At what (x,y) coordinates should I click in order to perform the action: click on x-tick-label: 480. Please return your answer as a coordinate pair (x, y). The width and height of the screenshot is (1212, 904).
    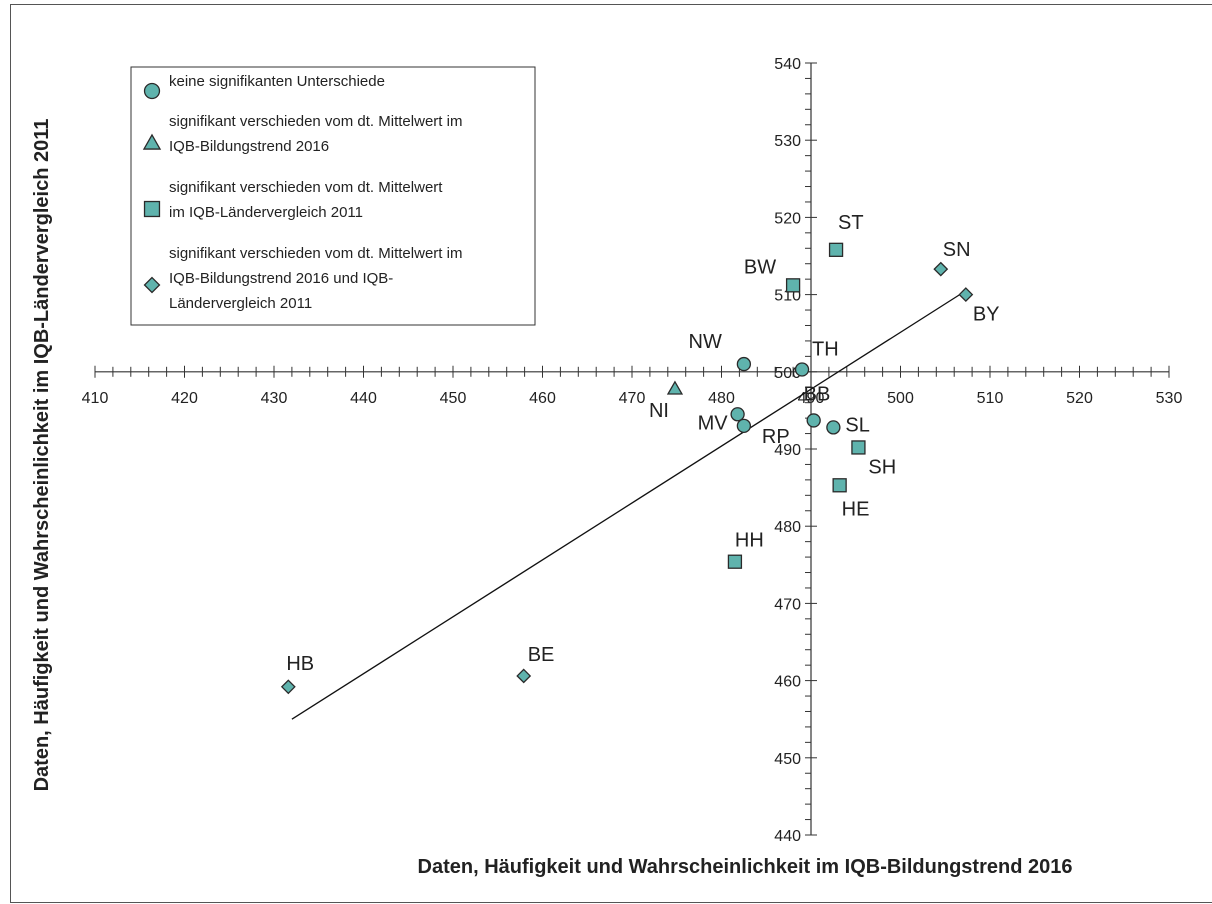
    Looking at the image, I should click on (721, 398).